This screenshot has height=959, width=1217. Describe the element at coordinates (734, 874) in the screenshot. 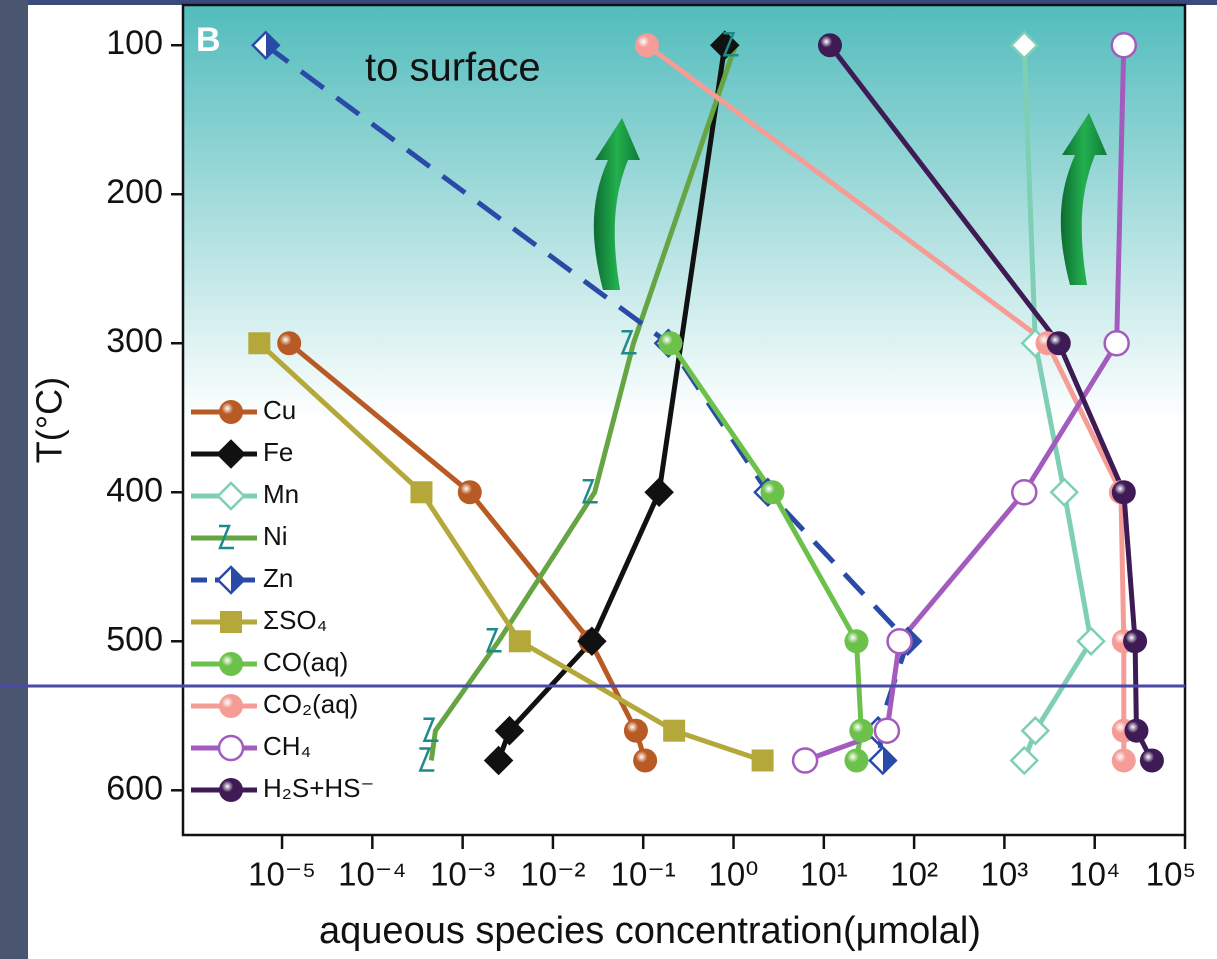

I see `x-tick-label: 10⁰` at that location.